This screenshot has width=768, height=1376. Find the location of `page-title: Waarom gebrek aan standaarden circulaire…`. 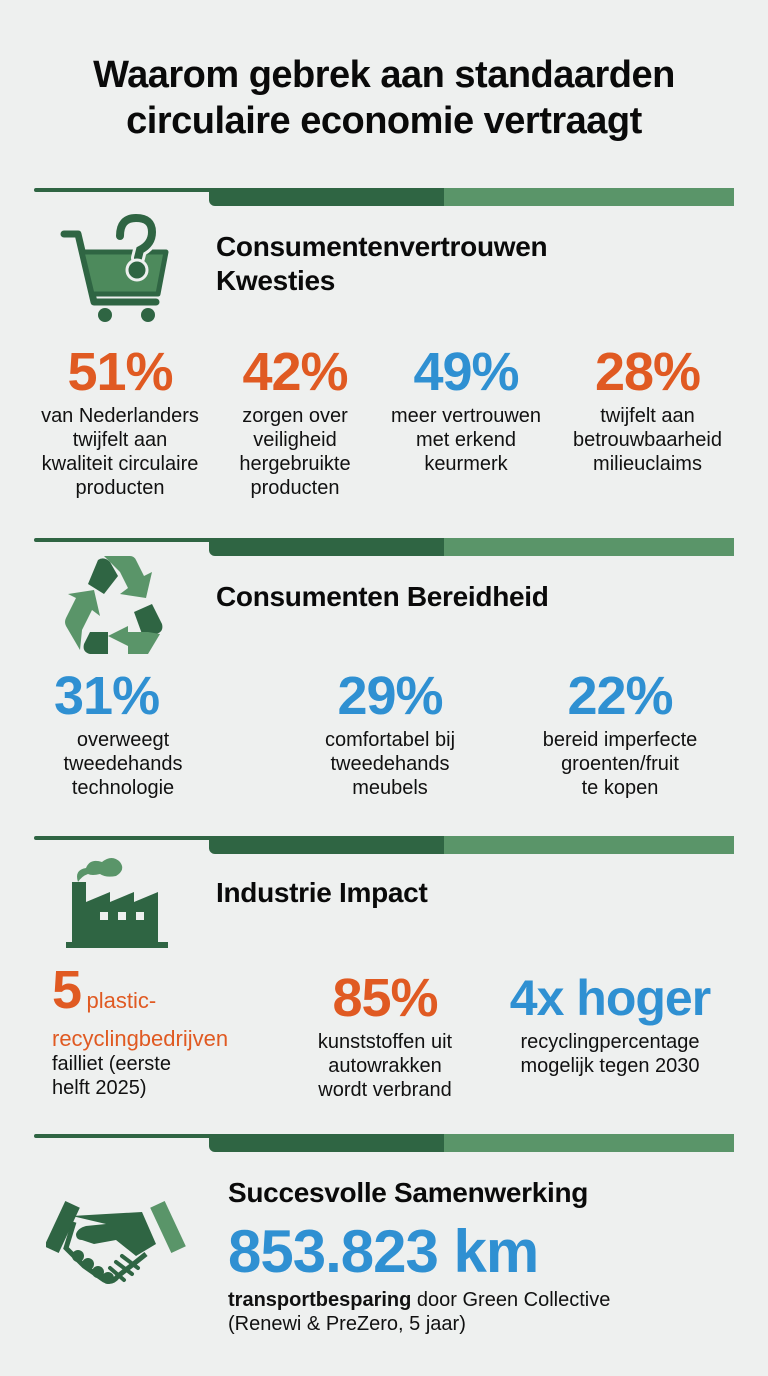

page-title: Waarom gebrek aan standaarden circulaire… is located at coordinates (384, 98).